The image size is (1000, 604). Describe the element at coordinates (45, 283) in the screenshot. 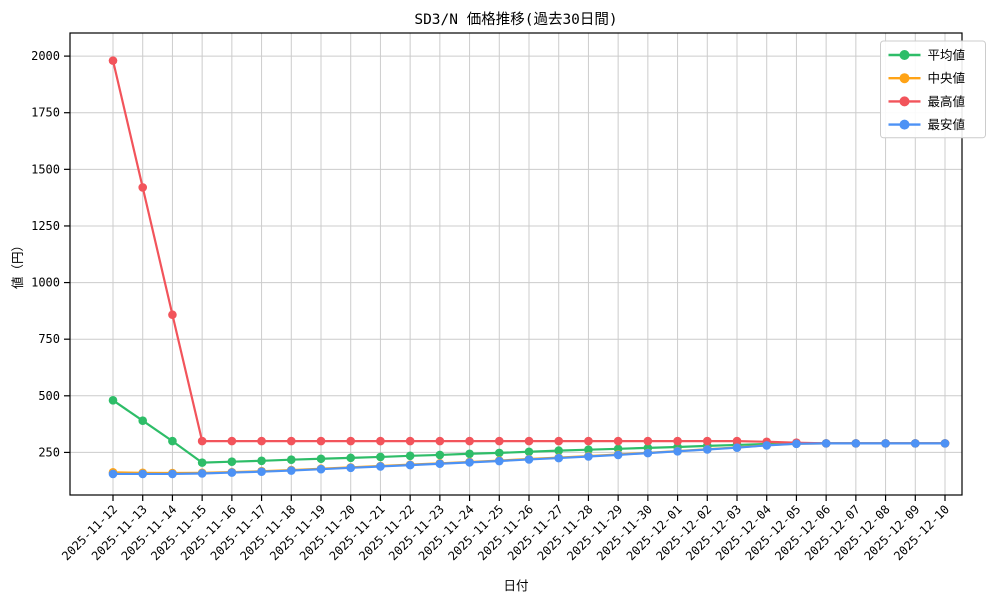

I see `y-tick-label: 1000` at that location.